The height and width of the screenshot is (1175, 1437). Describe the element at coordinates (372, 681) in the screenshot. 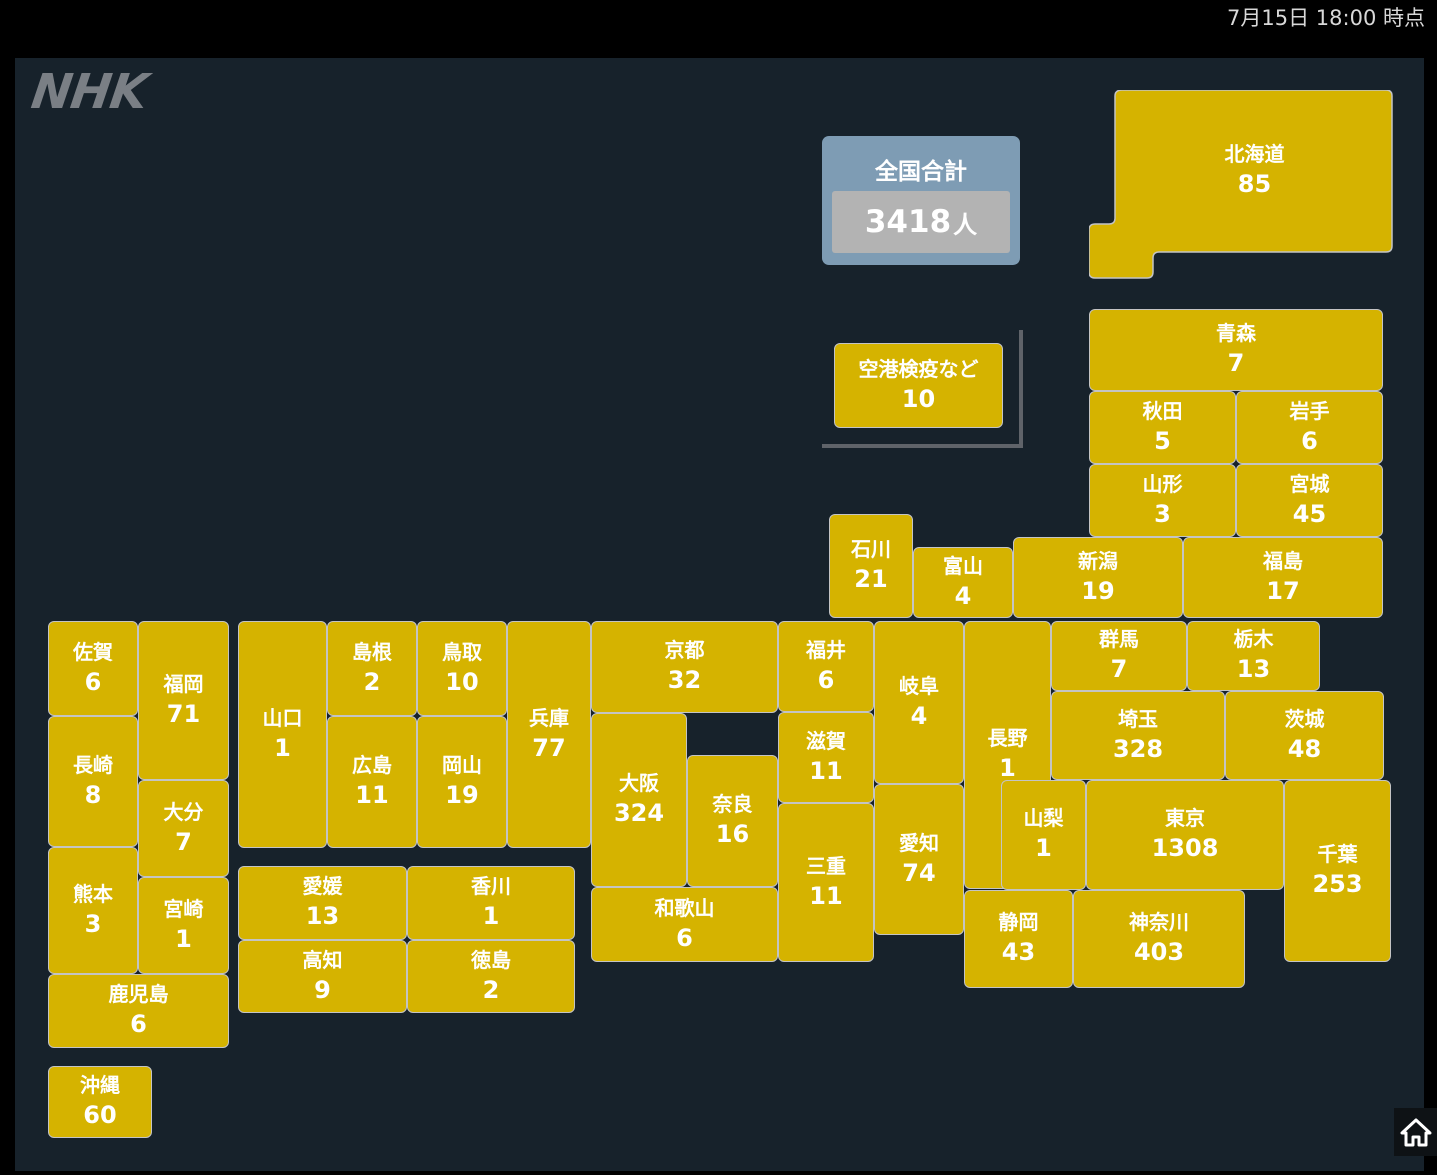

I see `prefecture-count: 2` at that location.